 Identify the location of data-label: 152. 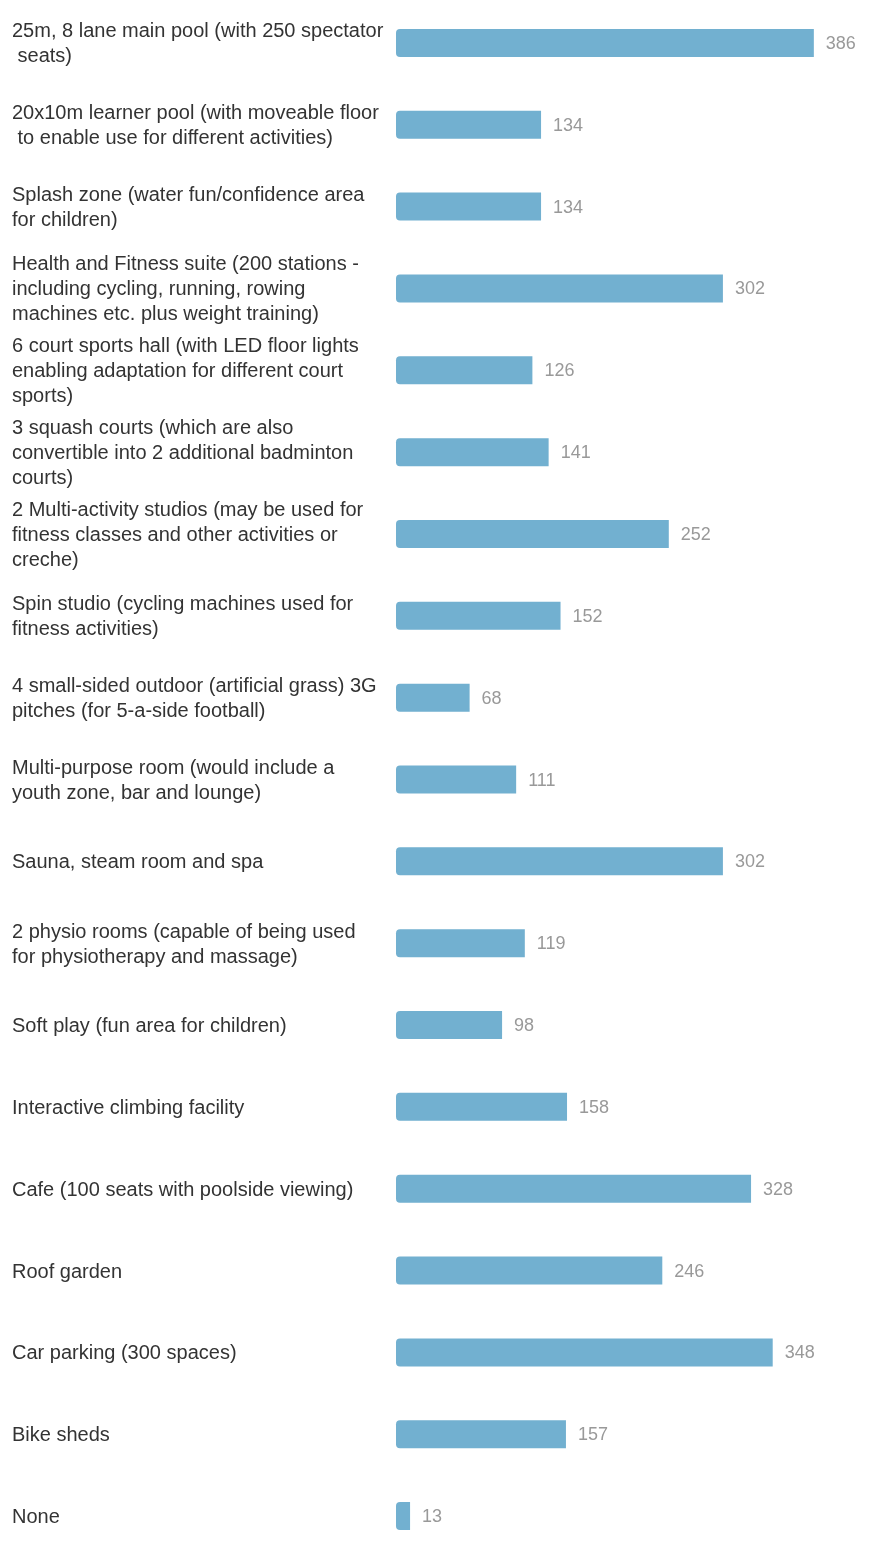
(587, 615).